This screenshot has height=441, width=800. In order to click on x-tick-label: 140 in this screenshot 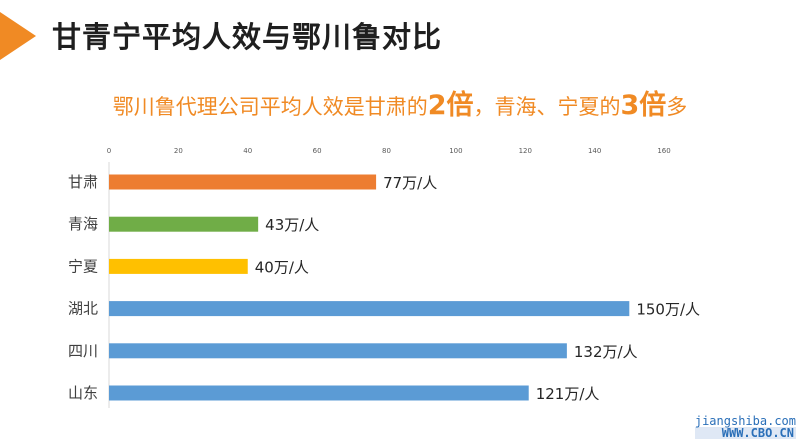, I will do `click(594, 151)`.